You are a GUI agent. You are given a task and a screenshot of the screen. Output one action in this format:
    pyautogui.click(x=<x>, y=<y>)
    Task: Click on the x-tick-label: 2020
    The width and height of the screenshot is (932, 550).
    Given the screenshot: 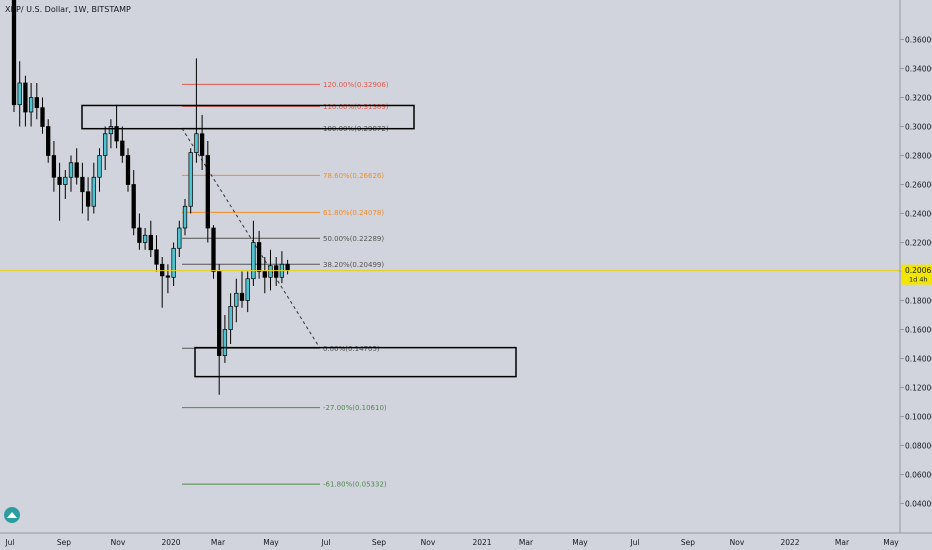 What is the action you would take?
    pyautogui.click(x=170, y=542)
    